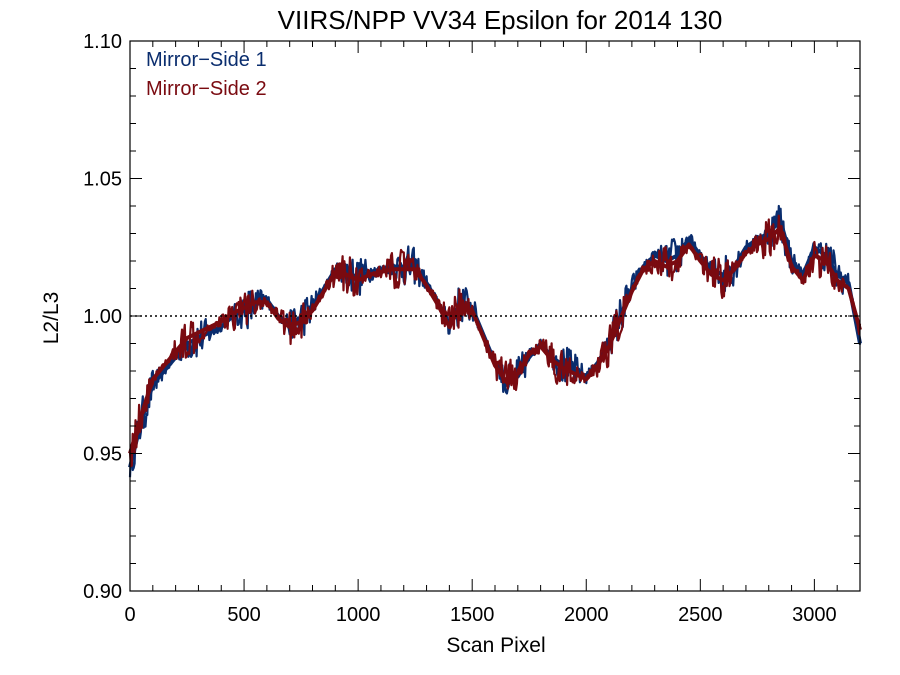  I want to click on y-tick-label: 0.90, so click(102, 592).